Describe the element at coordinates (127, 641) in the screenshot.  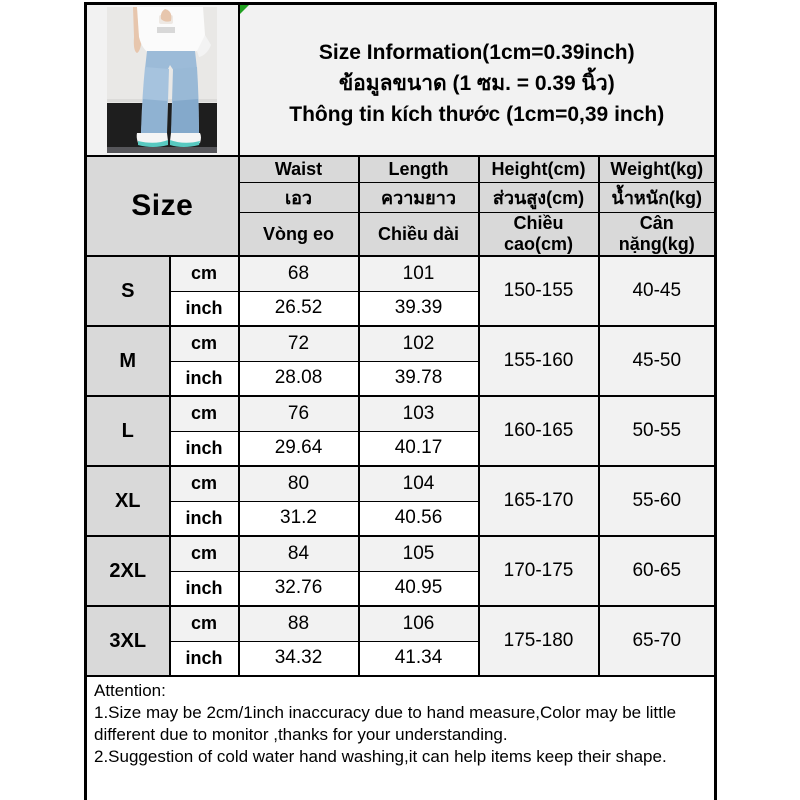
I see `size-label: 3XL` at that location.